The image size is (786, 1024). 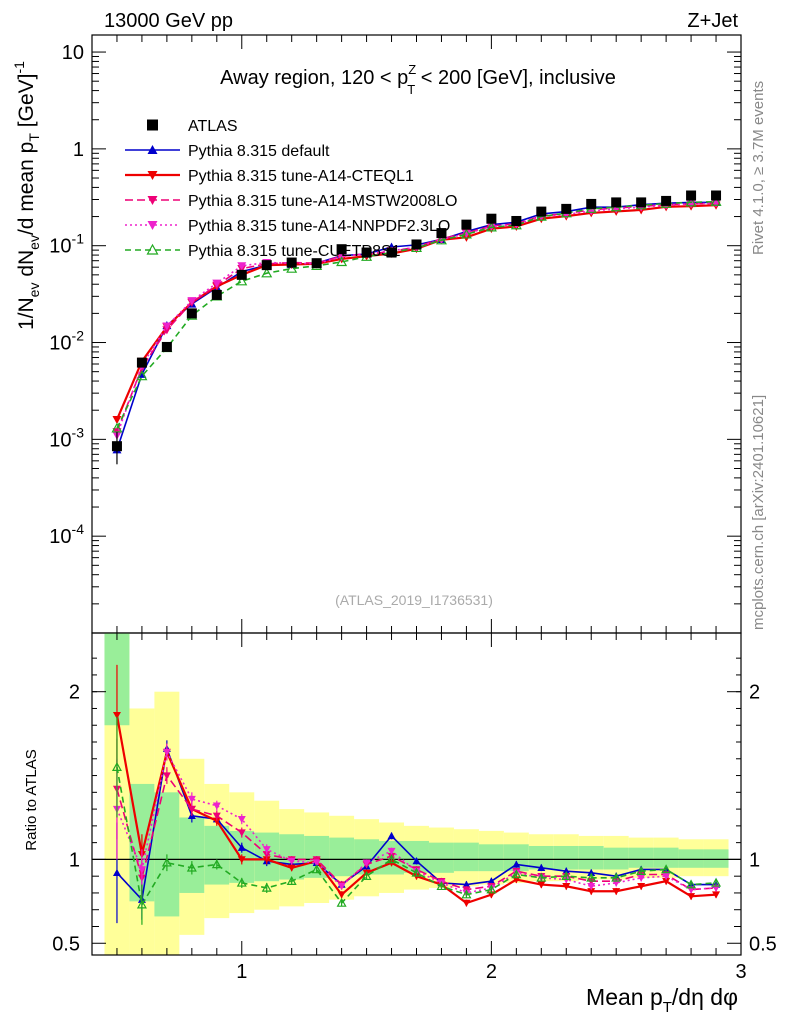 What do you see at coordinates (34, 242) in the screenshot?
I see `ylabel-b-sub: ev` at bounding box center [34, 242].